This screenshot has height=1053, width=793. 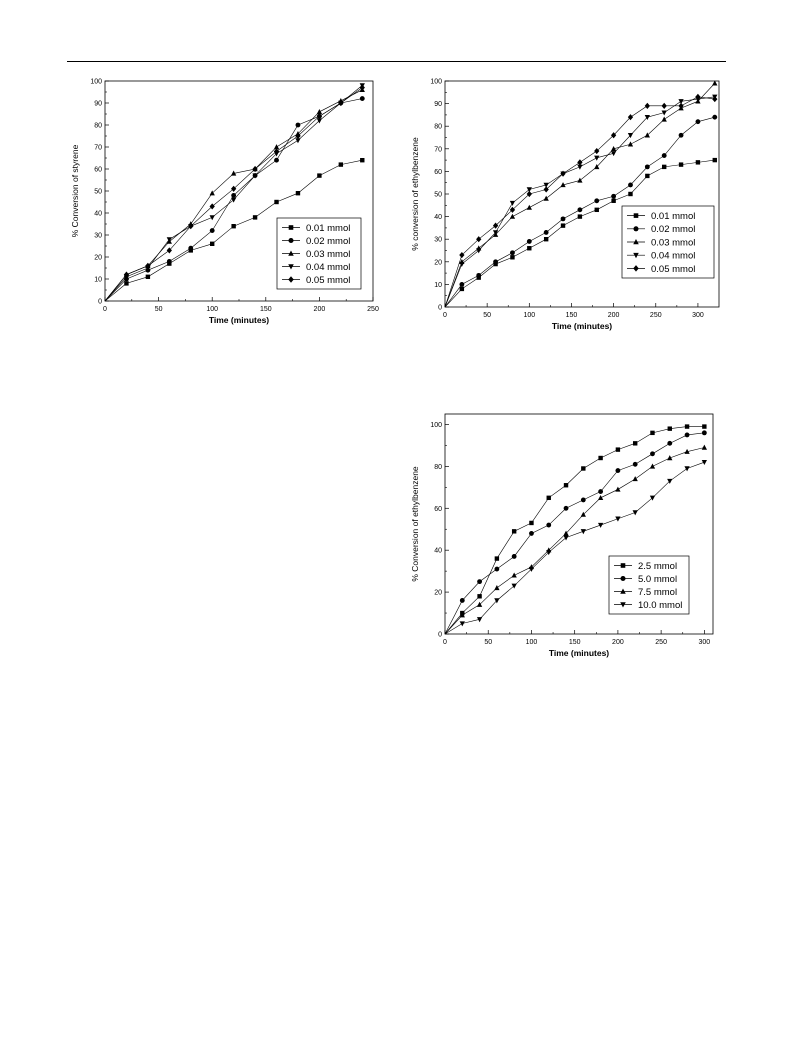 I want to click on y-tick-label: 90, so click(x=438, y=104).